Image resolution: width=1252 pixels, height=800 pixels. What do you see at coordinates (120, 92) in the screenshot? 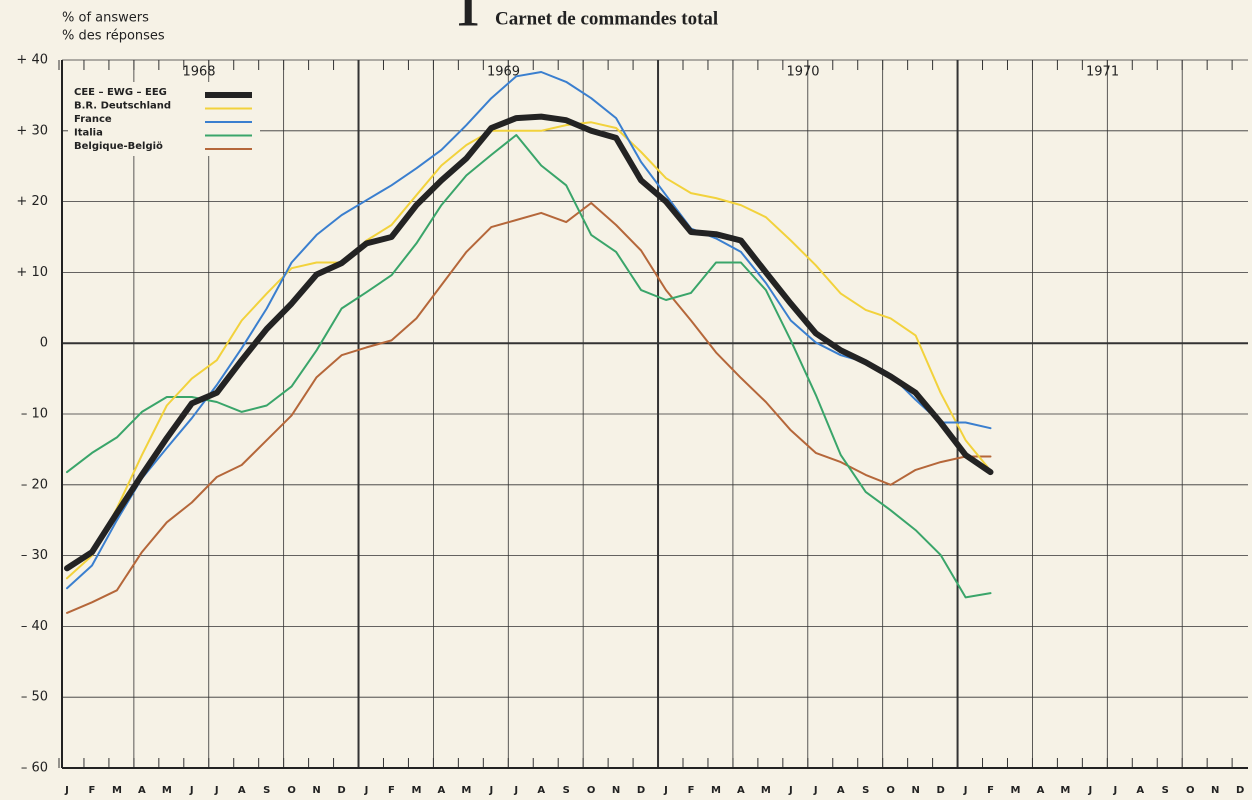
I see `legend-label: CEE – EWG – EEG` at bounding box center [120, 92].